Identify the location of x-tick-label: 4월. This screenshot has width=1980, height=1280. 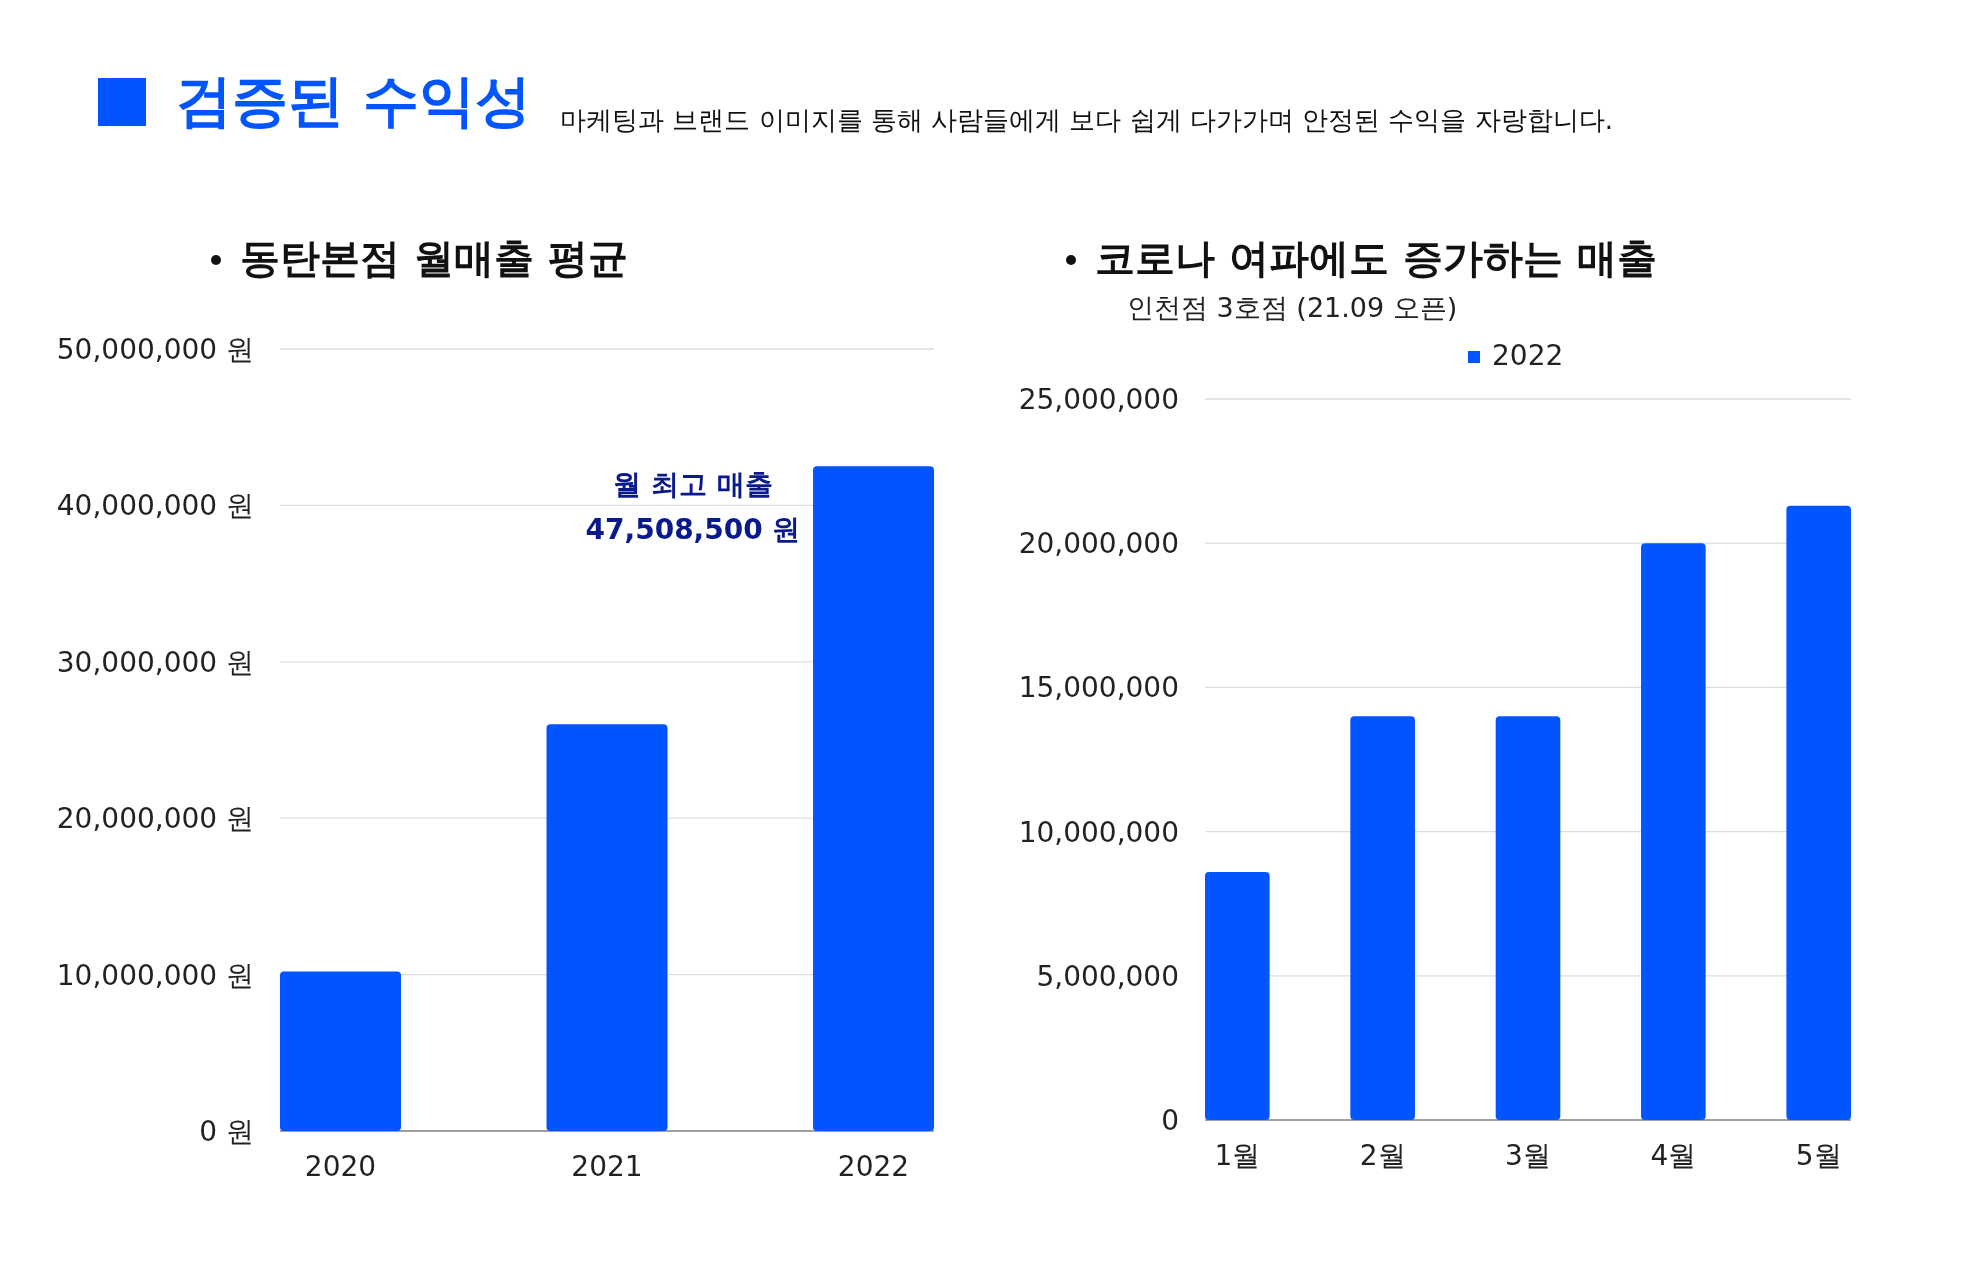
(1673, 1155).